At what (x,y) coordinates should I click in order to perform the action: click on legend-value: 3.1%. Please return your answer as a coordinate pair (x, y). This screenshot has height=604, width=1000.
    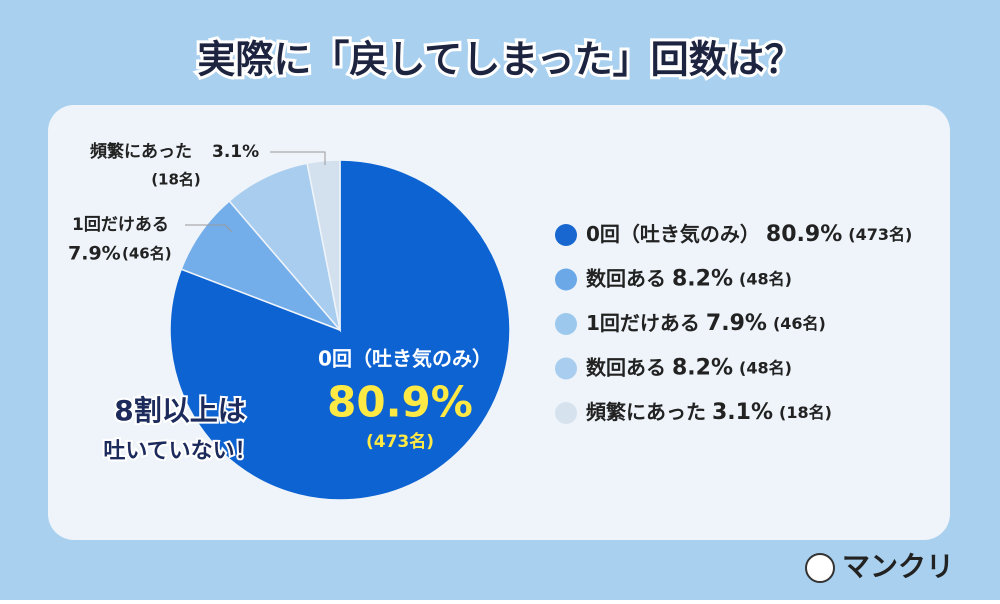
    Looking at the image, I should click on (742, 412).